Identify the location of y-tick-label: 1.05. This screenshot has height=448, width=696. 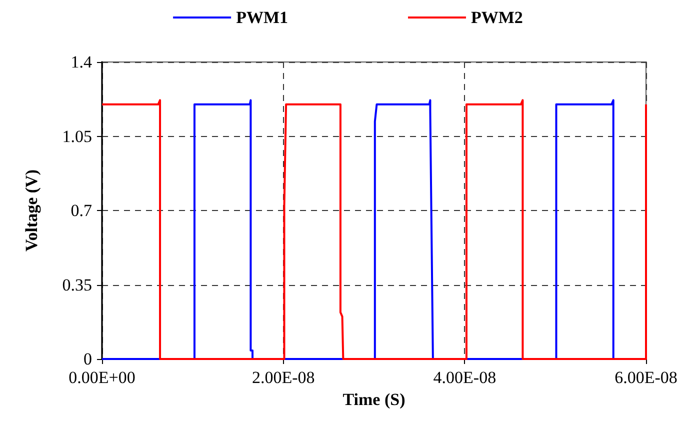
(77, 136).